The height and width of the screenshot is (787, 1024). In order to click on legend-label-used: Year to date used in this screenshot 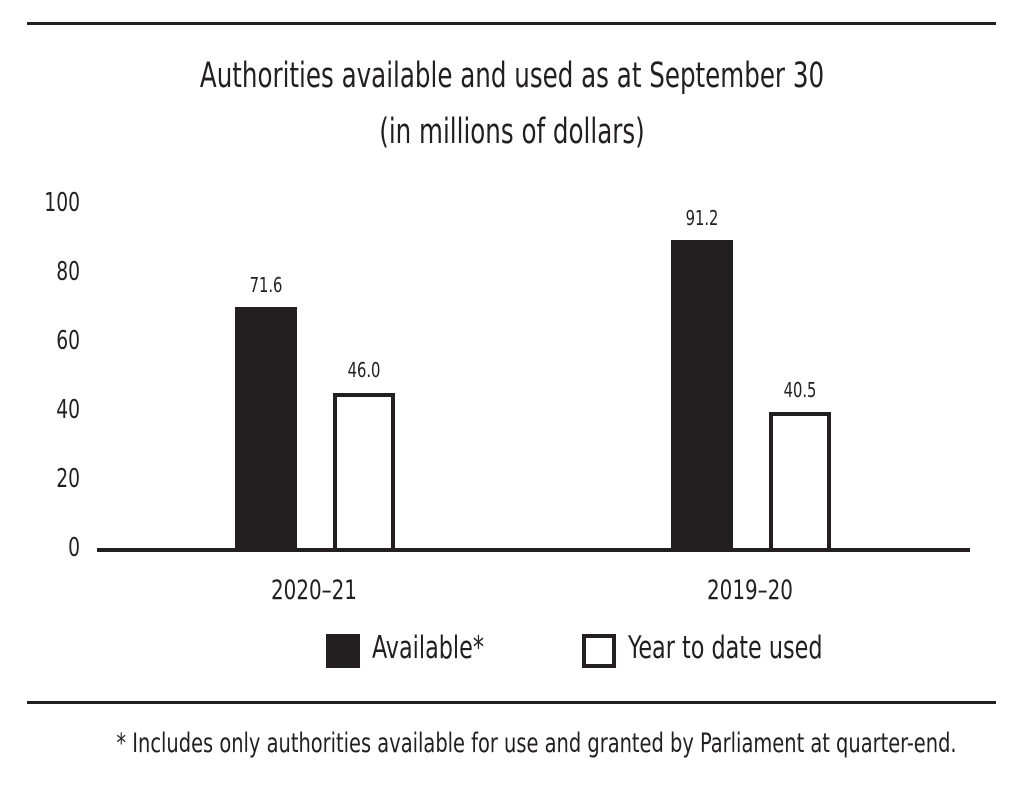, I will do `click(725, 648)`.